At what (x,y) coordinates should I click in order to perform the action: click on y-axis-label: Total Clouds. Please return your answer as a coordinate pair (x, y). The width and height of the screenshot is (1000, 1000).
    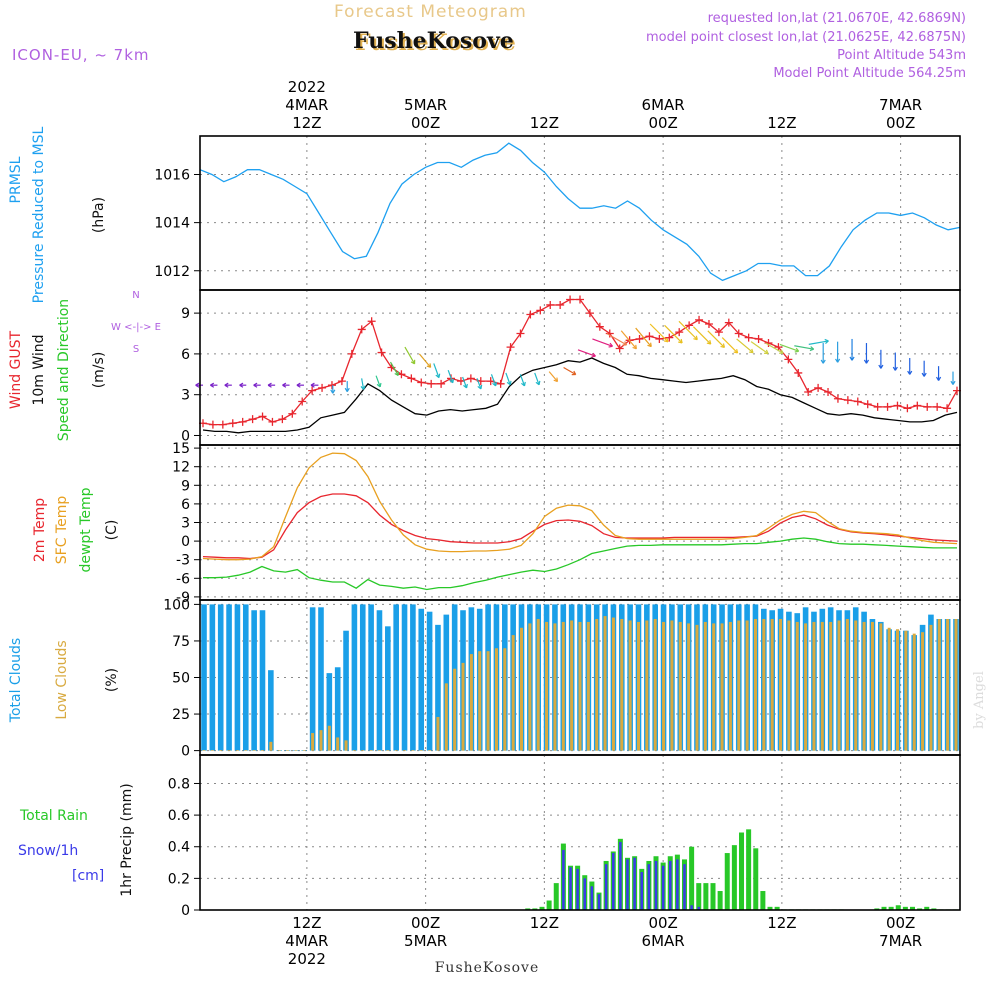
    Looking at the image, I should click on (16, 680).